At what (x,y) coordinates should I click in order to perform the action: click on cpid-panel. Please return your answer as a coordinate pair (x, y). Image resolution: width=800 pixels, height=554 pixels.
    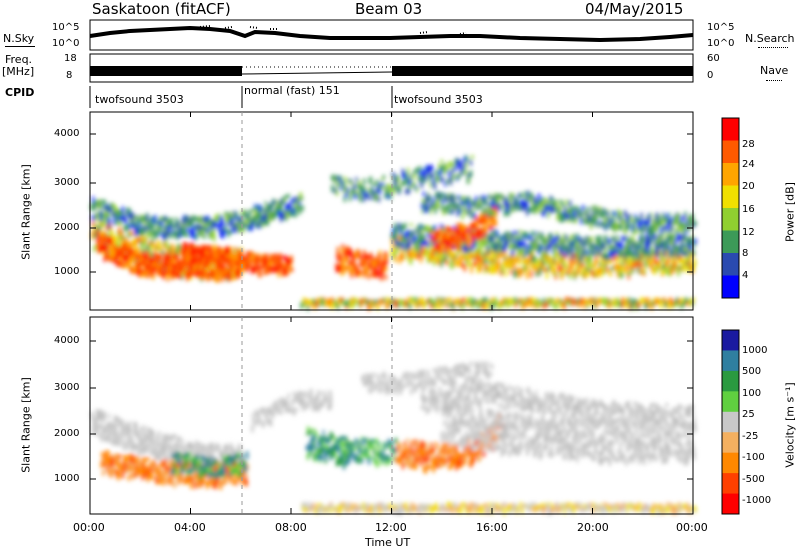
    Looking at the image, I should click on (241, 97).